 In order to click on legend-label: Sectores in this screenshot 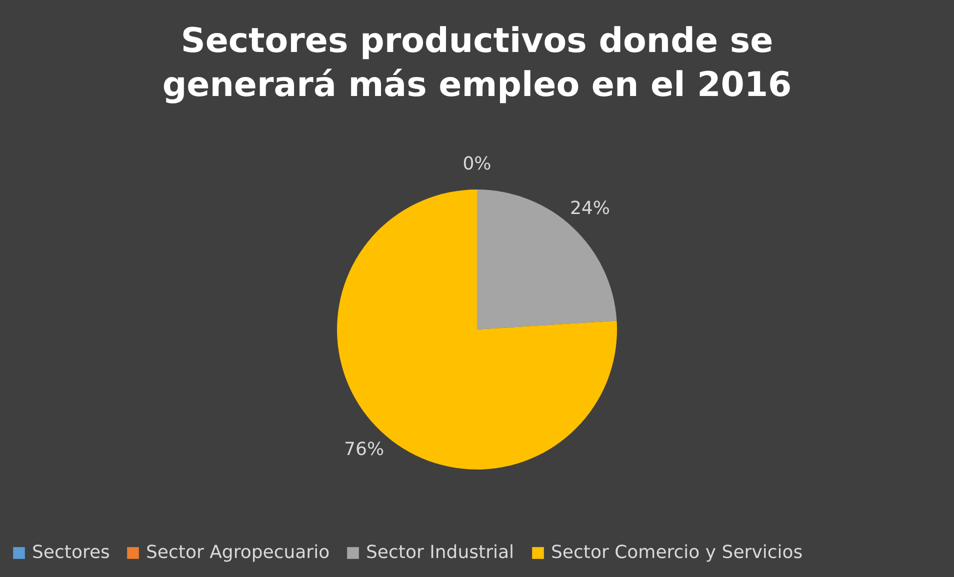, I will do `click(71, 552)`.